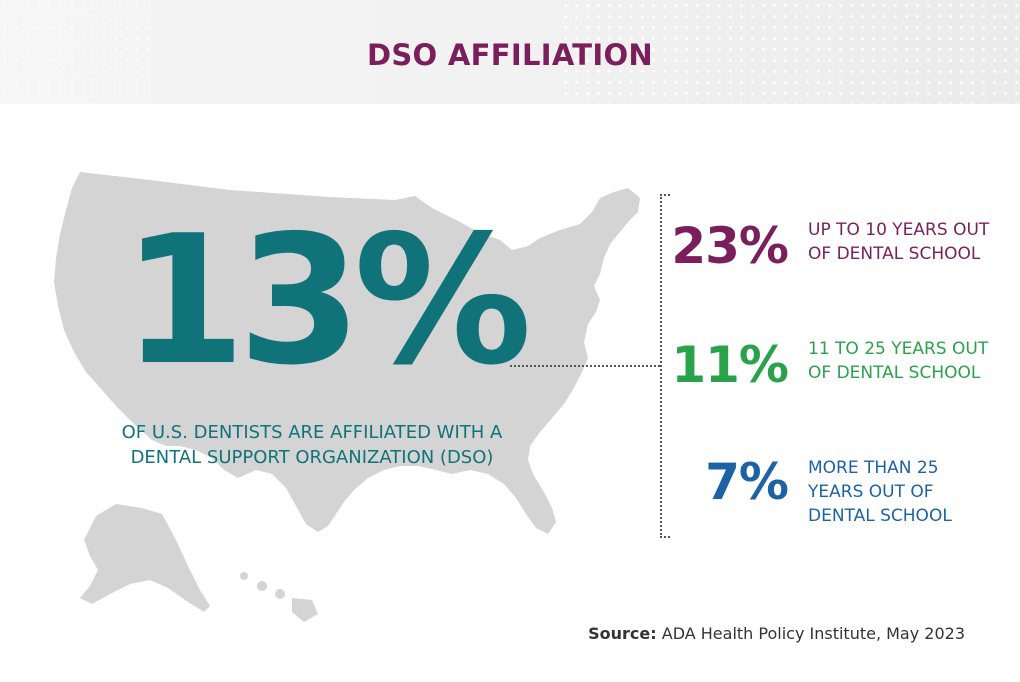 The height and width of the screenshot is (682, 1020). Describe the element at coordinates (880, 492) in the screenshot. I see `breakdown-label: MORE THAN 25 YEARS OUT OF DENTAL SCHOOL` at that location.